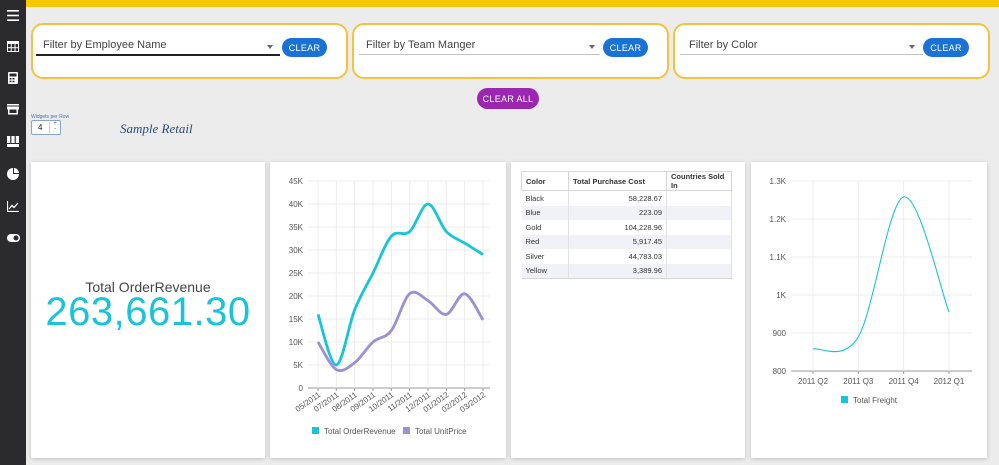 The image size is (999, 465). What do you see at coordinates (545, 256) in the screenshot?
I see `table-cell: Silver` at bounding box center [545, 256].